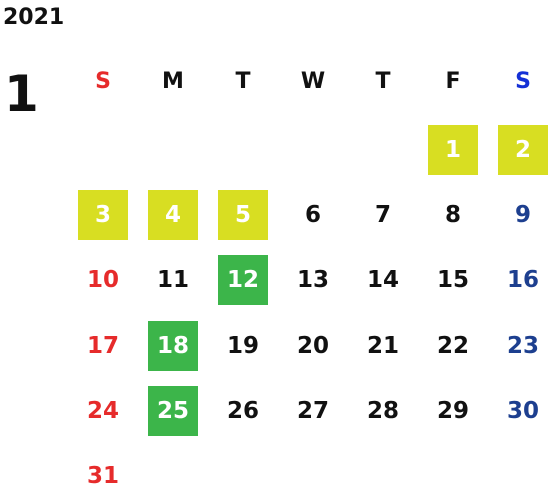 The width and height of the screenshot is (548, 503). I want to click on day-number: 9, so click(522, 215).